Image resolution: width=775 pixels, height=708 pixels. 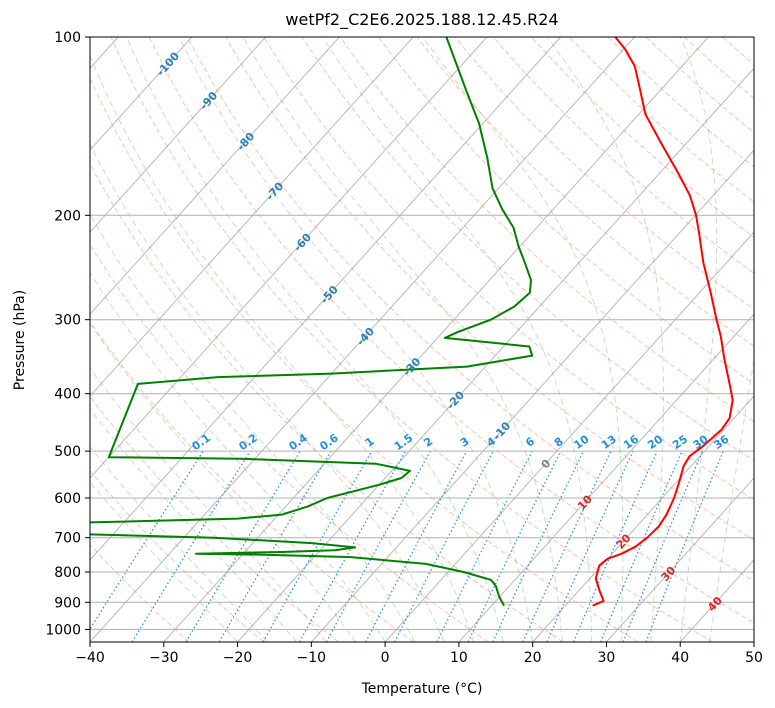 I want to click on x-axis-label: Temperature (°C), so click(x=422, y=689).